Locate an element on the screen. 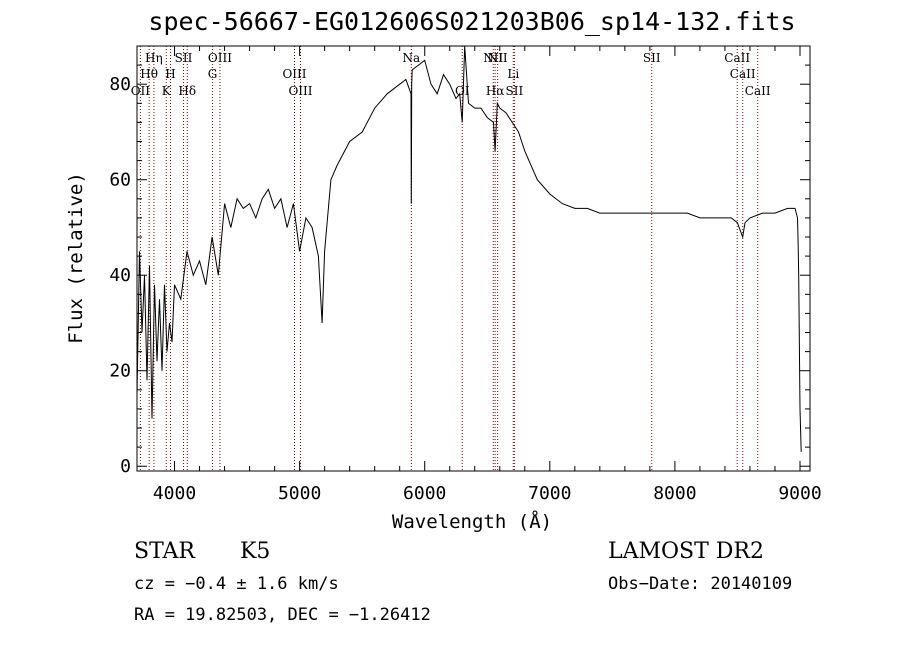 This screenshot has width=900, height=649. spectral-line-label: G is located at coordinates (213, 74).